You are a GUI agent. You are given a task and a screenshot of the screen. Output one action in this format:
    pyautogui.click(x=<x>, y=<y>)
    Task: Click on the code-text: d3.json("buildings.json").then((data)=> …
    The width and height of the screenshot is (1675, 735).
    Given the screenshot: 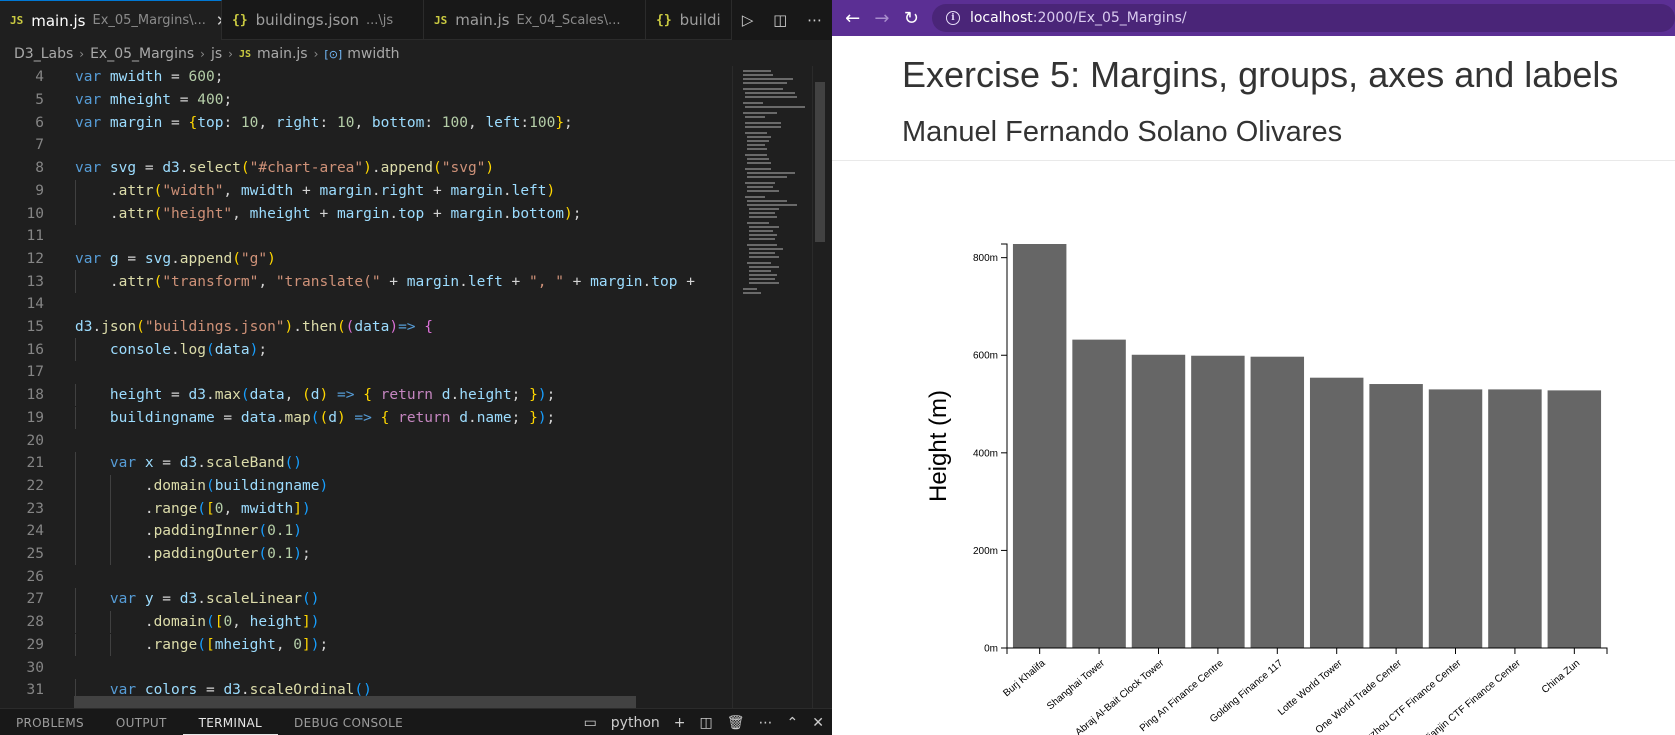 What is the action you would take?
    pyautogui.click(x=254, y=327)
    